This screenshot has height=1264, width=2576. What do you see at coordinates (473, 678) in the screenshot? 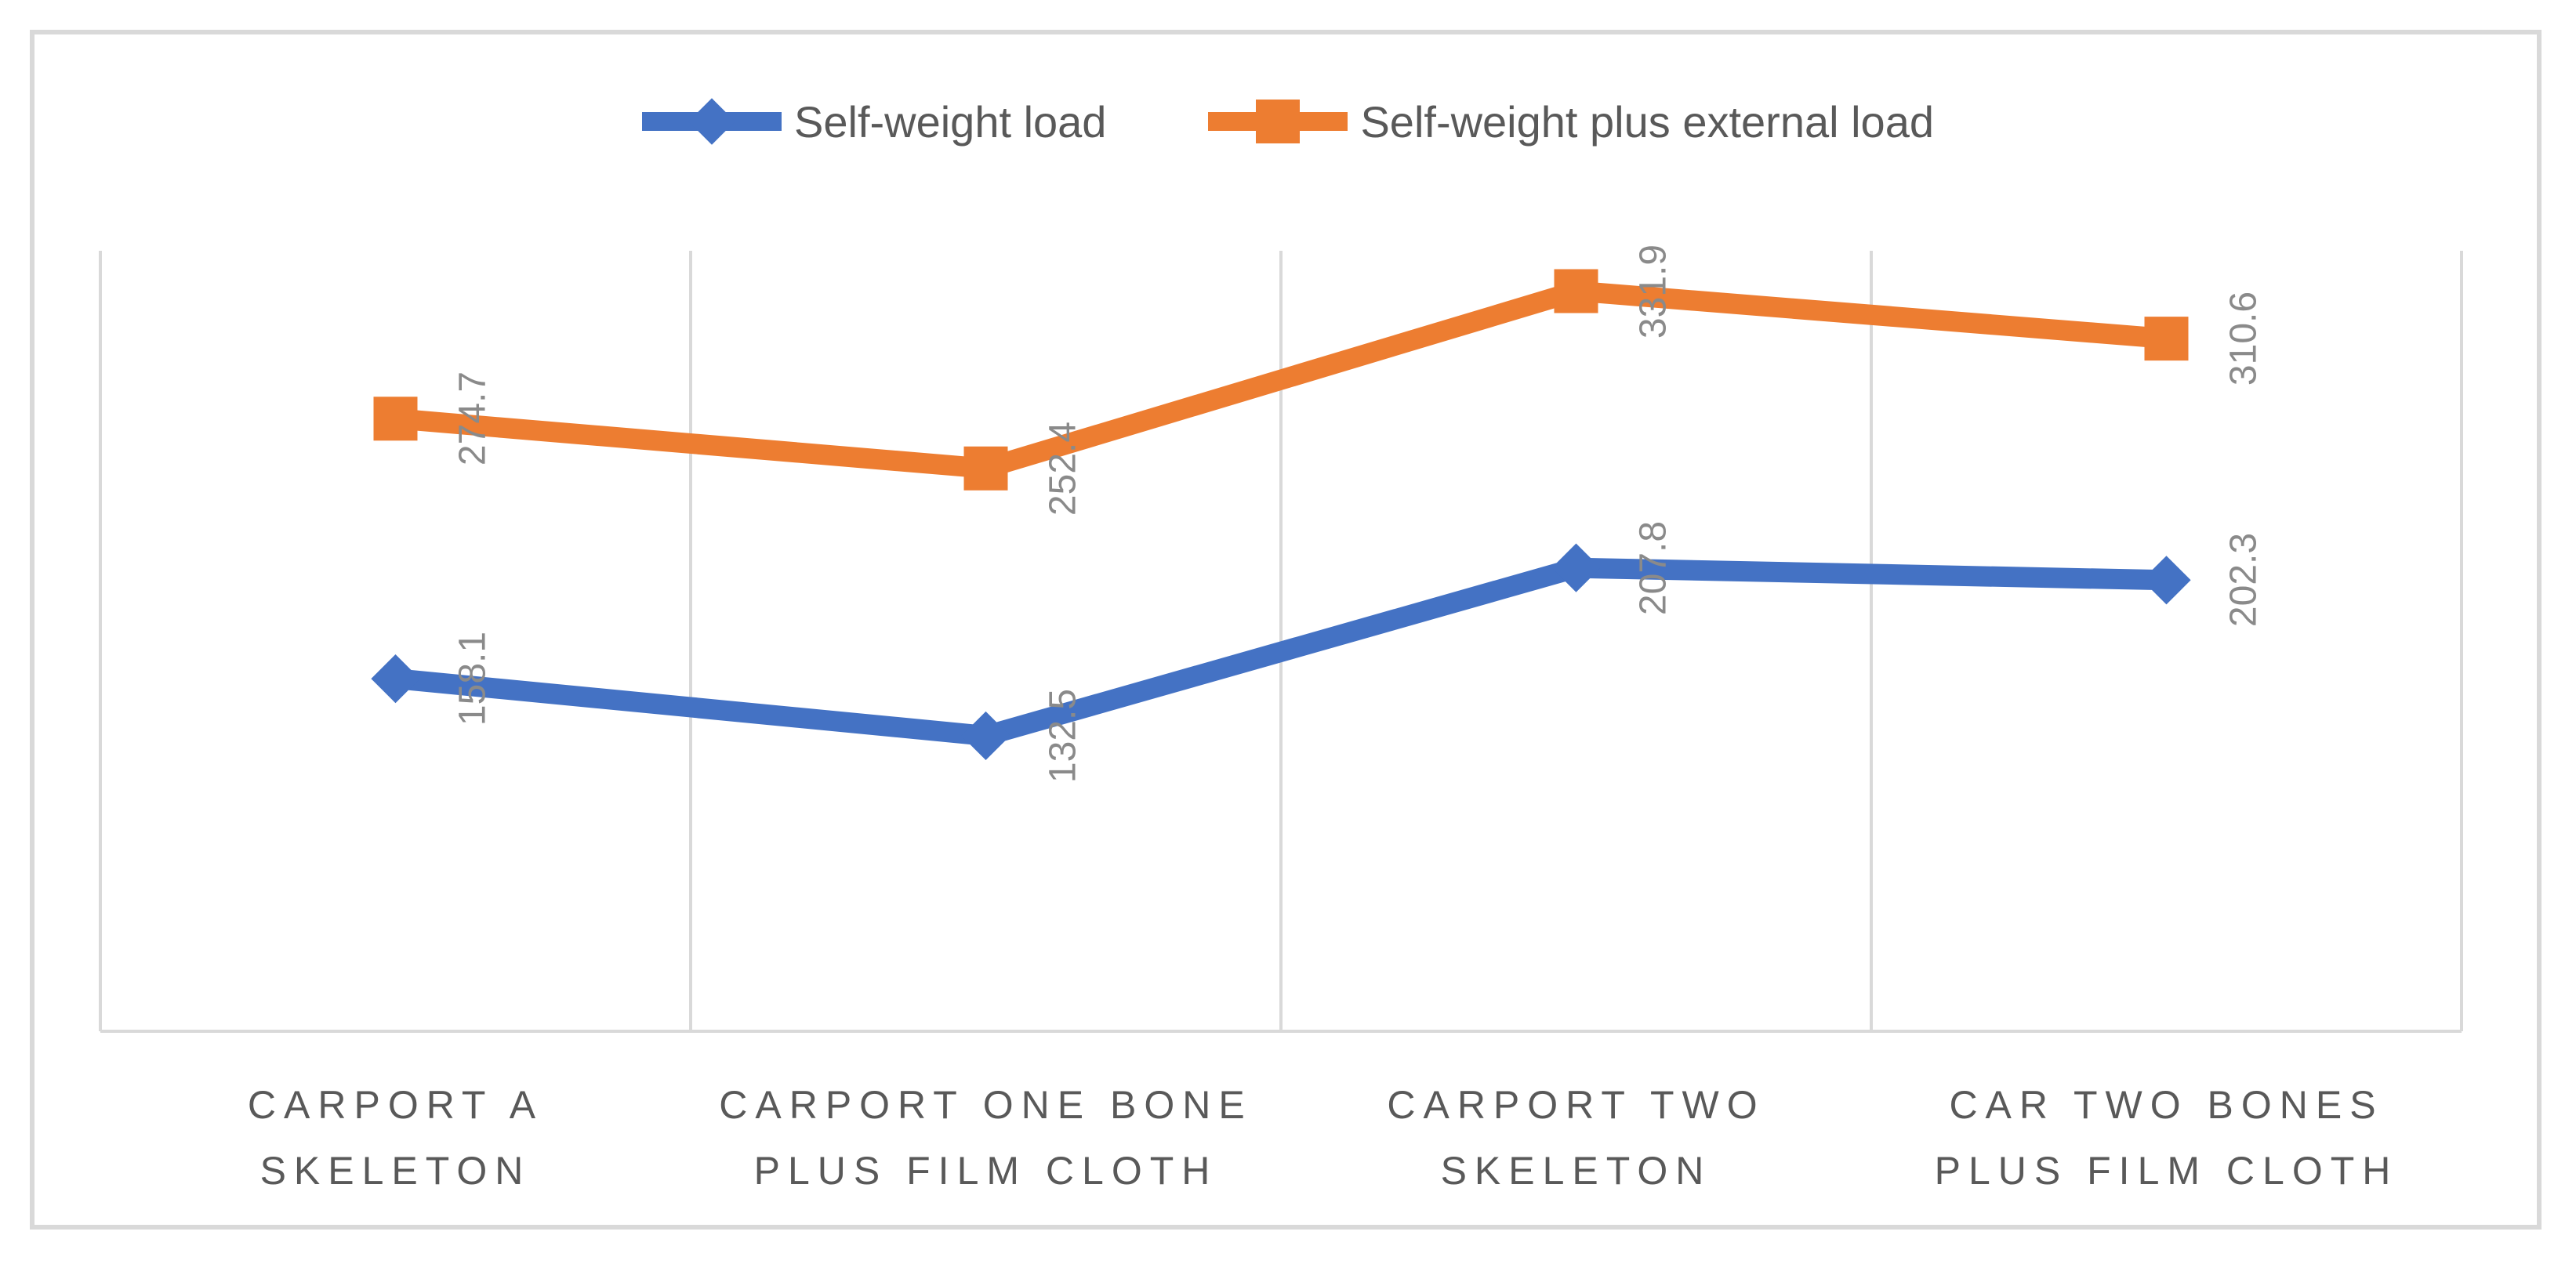
I see `data-label: 158.1` at bounding box center [473, 678].